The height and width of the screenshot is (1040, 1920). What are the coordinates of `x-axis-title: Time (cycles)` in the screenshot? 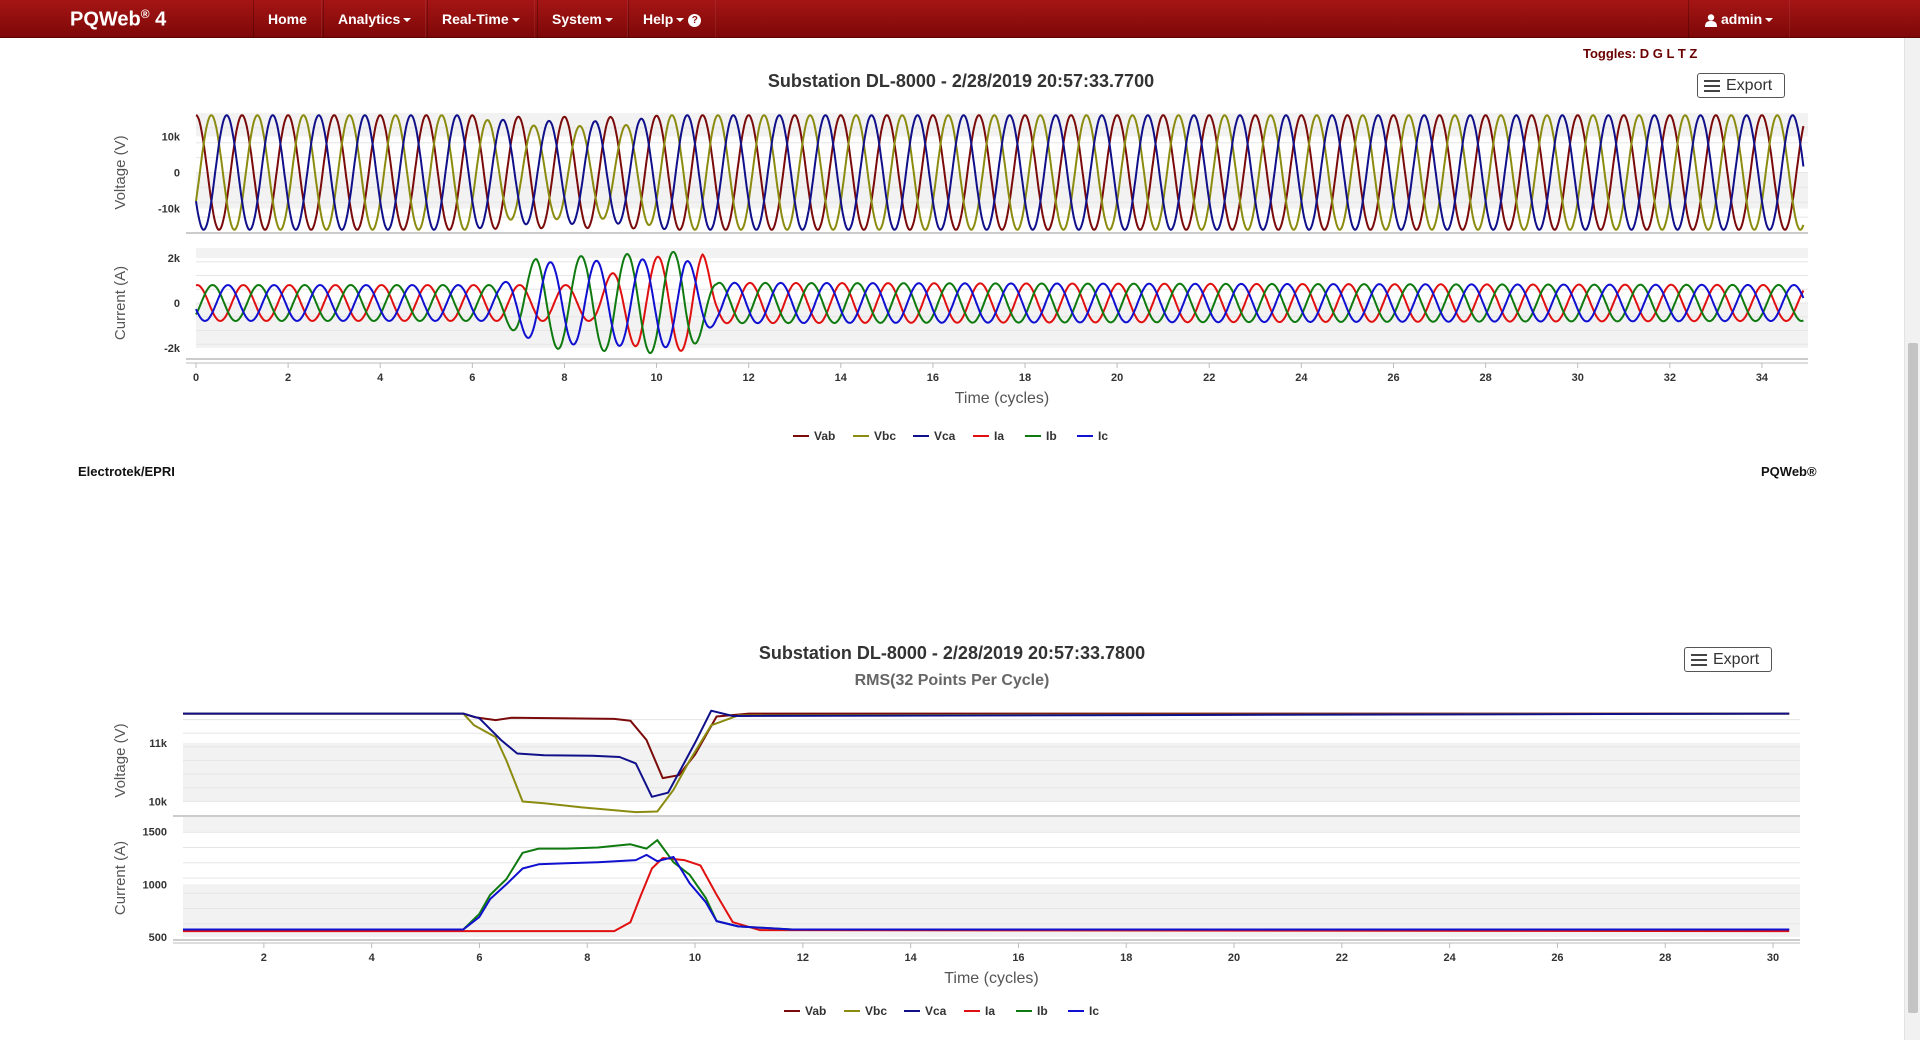 It's located at (1002, 398).